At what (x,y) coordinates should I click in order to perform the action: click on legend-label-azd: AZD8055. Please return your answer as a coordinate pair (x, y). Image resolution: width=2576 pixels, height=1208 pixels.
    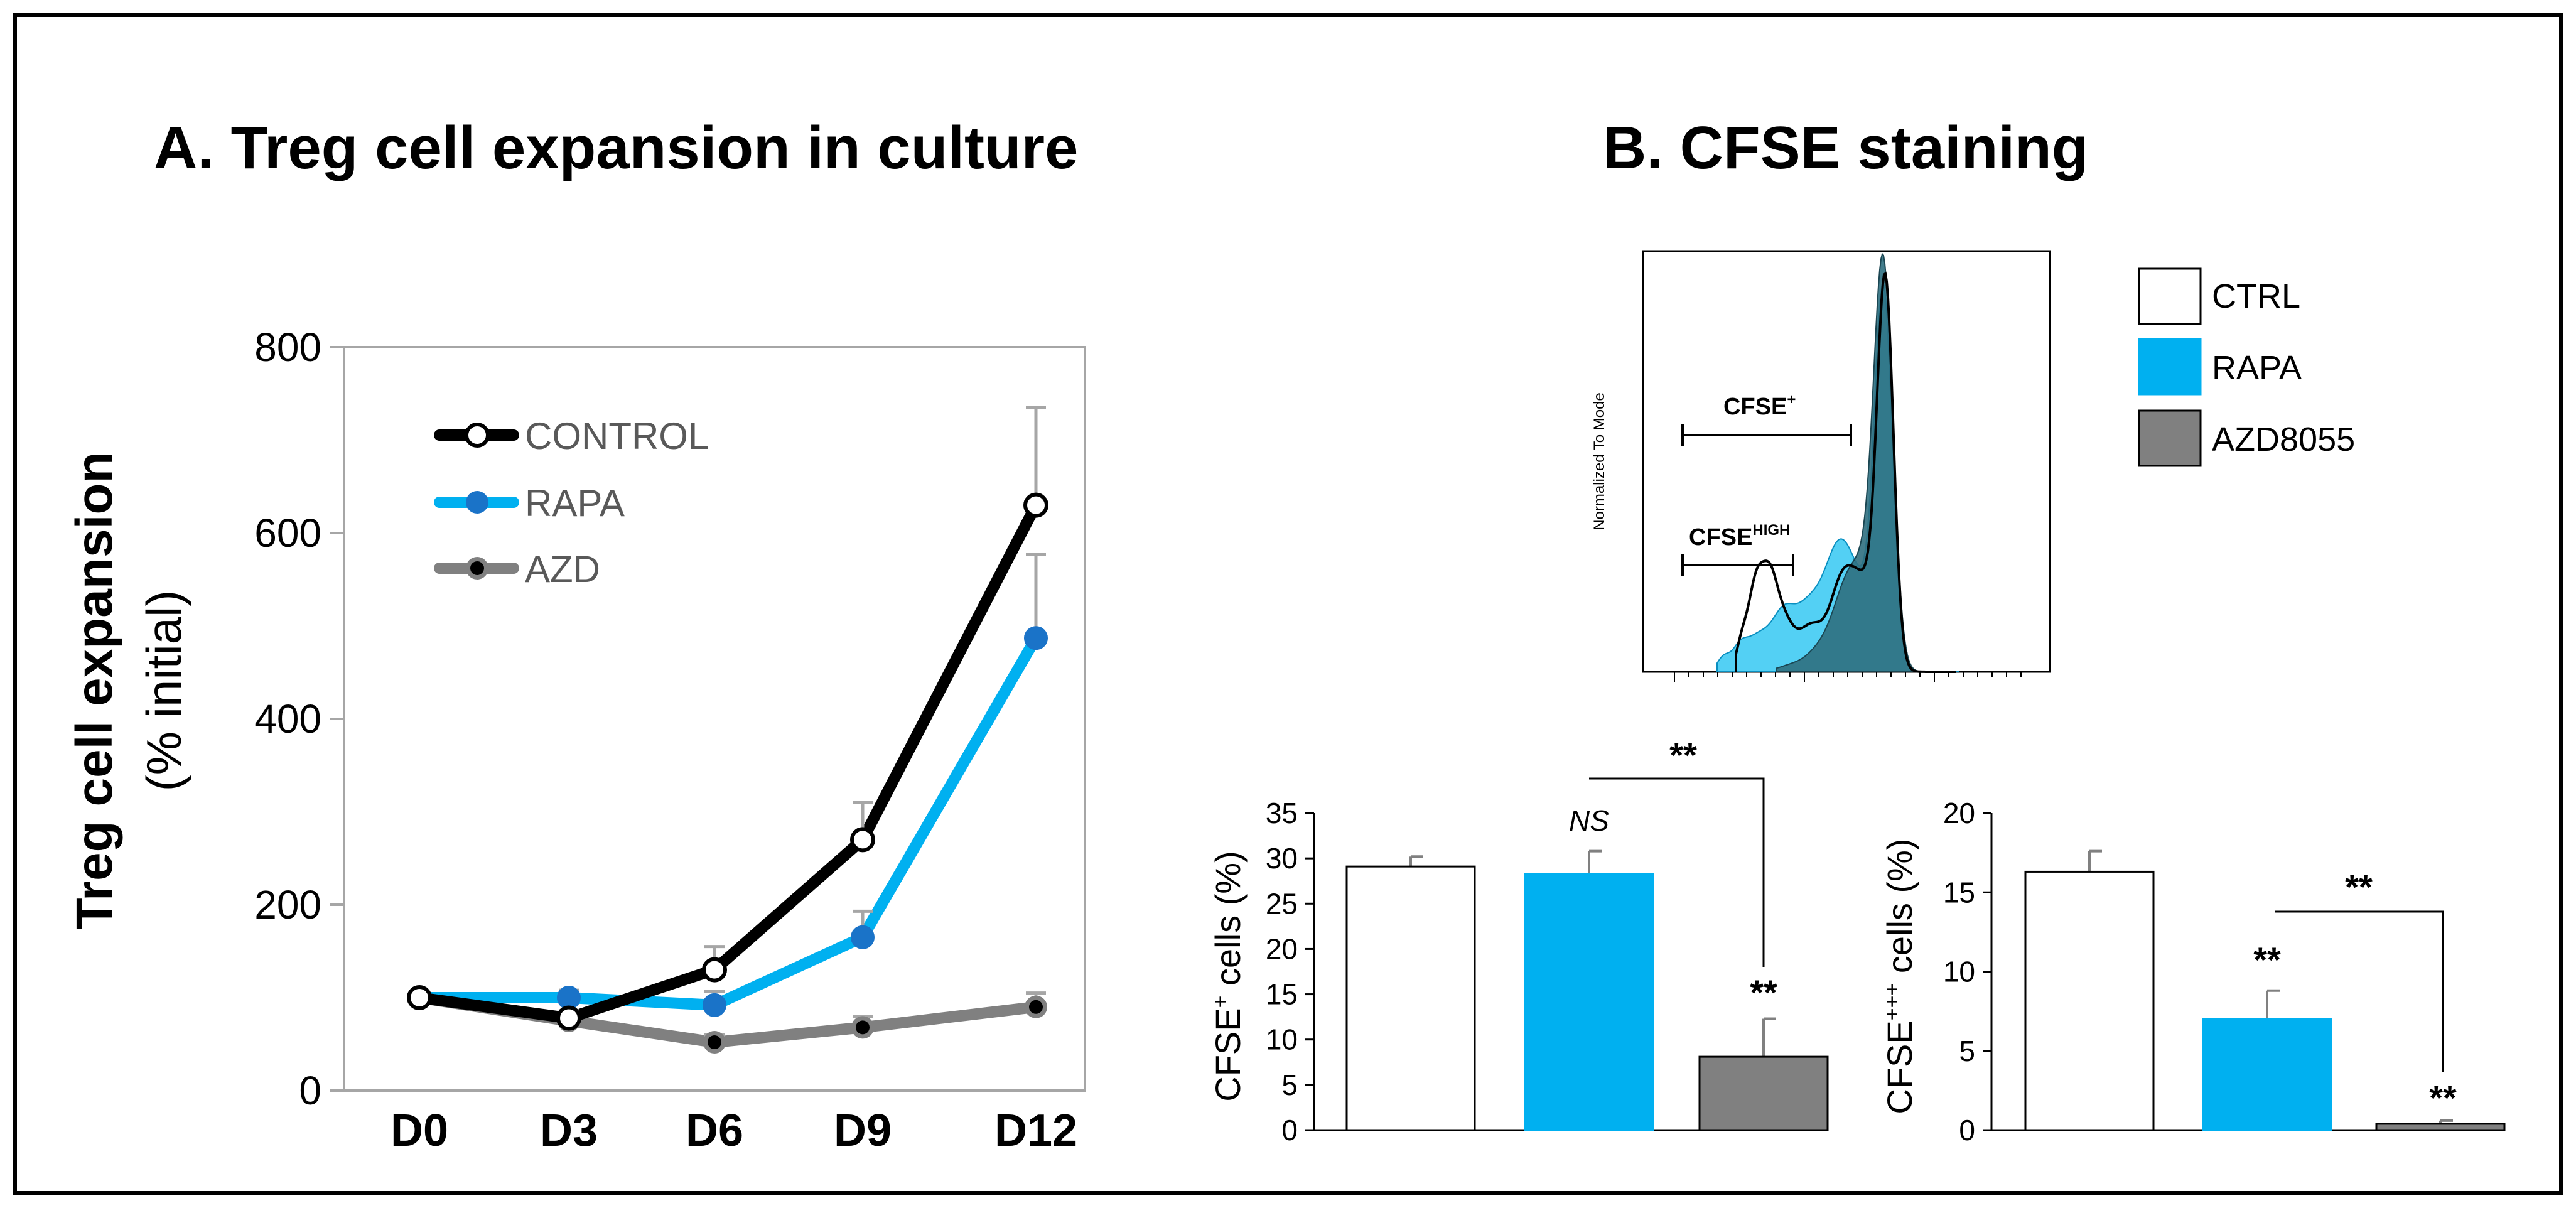
    Looking at the image, I should click on (2283, 440).